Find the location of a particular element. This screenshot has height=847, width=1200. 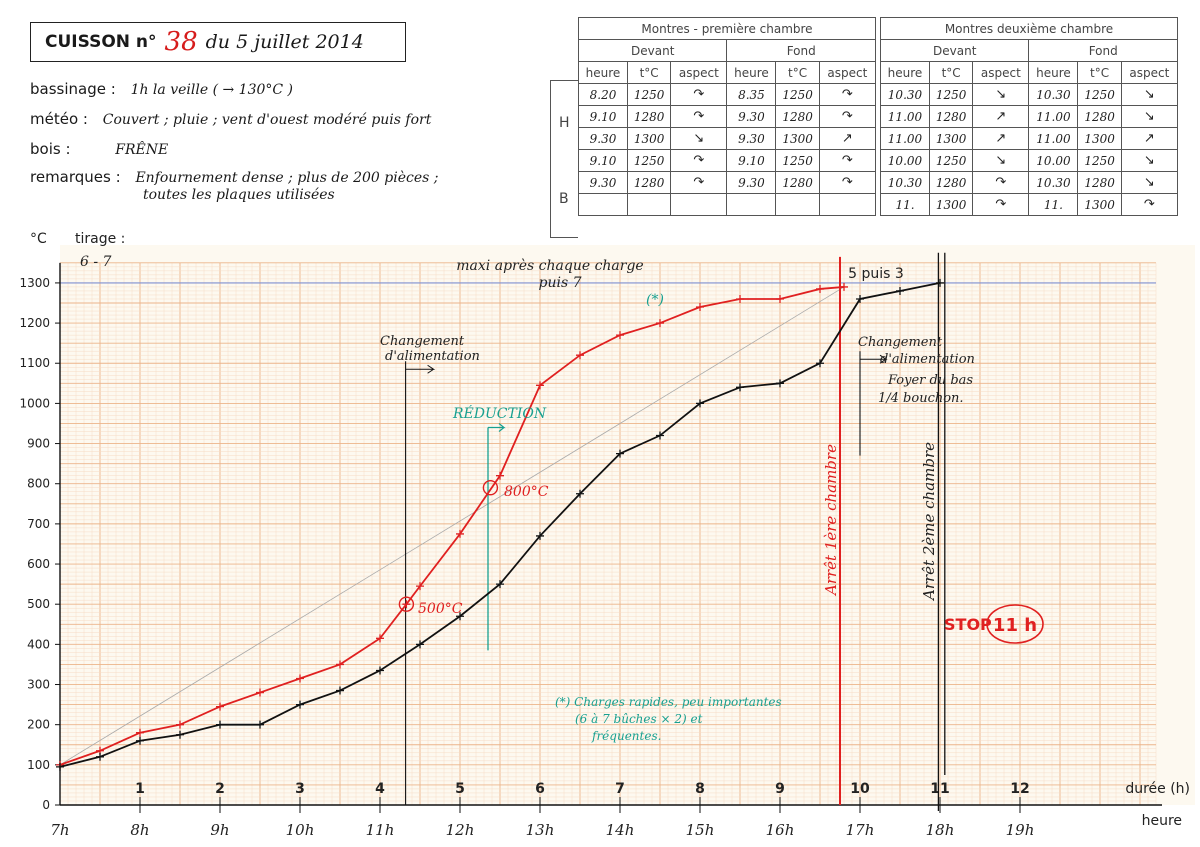

foyer-label-1: Foyer du bas is located at coordinates (930, 380).